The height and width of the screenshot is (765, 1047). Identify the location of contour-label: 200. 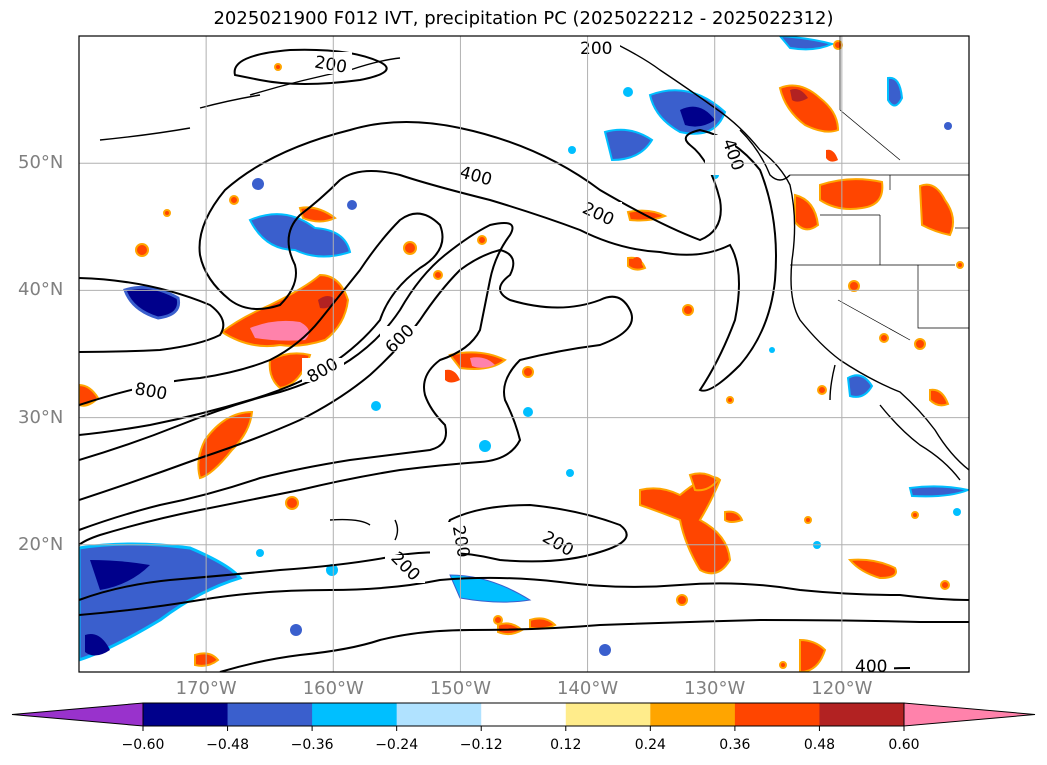
(596, 49).